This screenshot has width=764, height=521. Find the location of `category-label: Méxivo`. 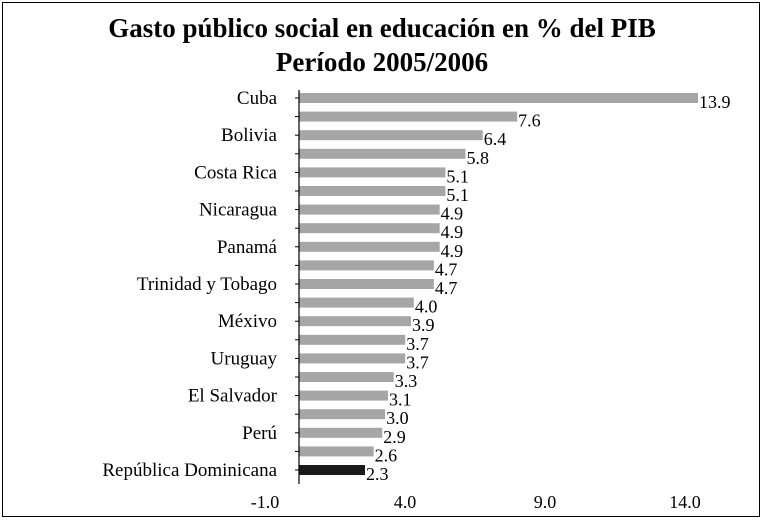

category-label: Méxivo is located at coordinates (247, 321).